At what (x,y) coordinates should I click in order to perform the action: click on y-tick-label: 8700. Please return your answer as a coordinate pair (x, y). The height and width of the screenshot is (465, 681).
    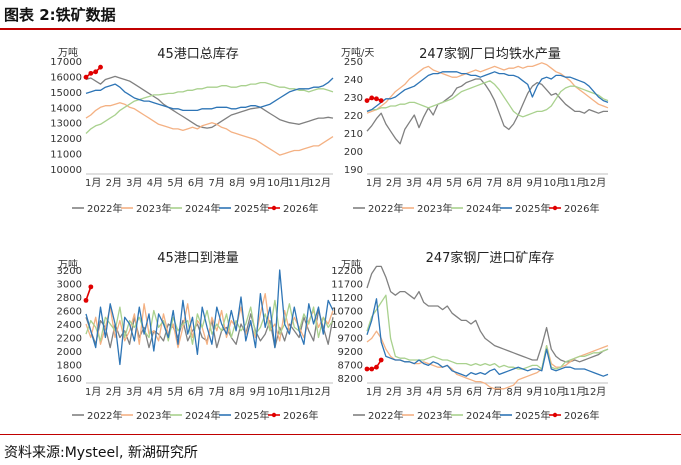
    Looking at the image, I should click on (350, 366).